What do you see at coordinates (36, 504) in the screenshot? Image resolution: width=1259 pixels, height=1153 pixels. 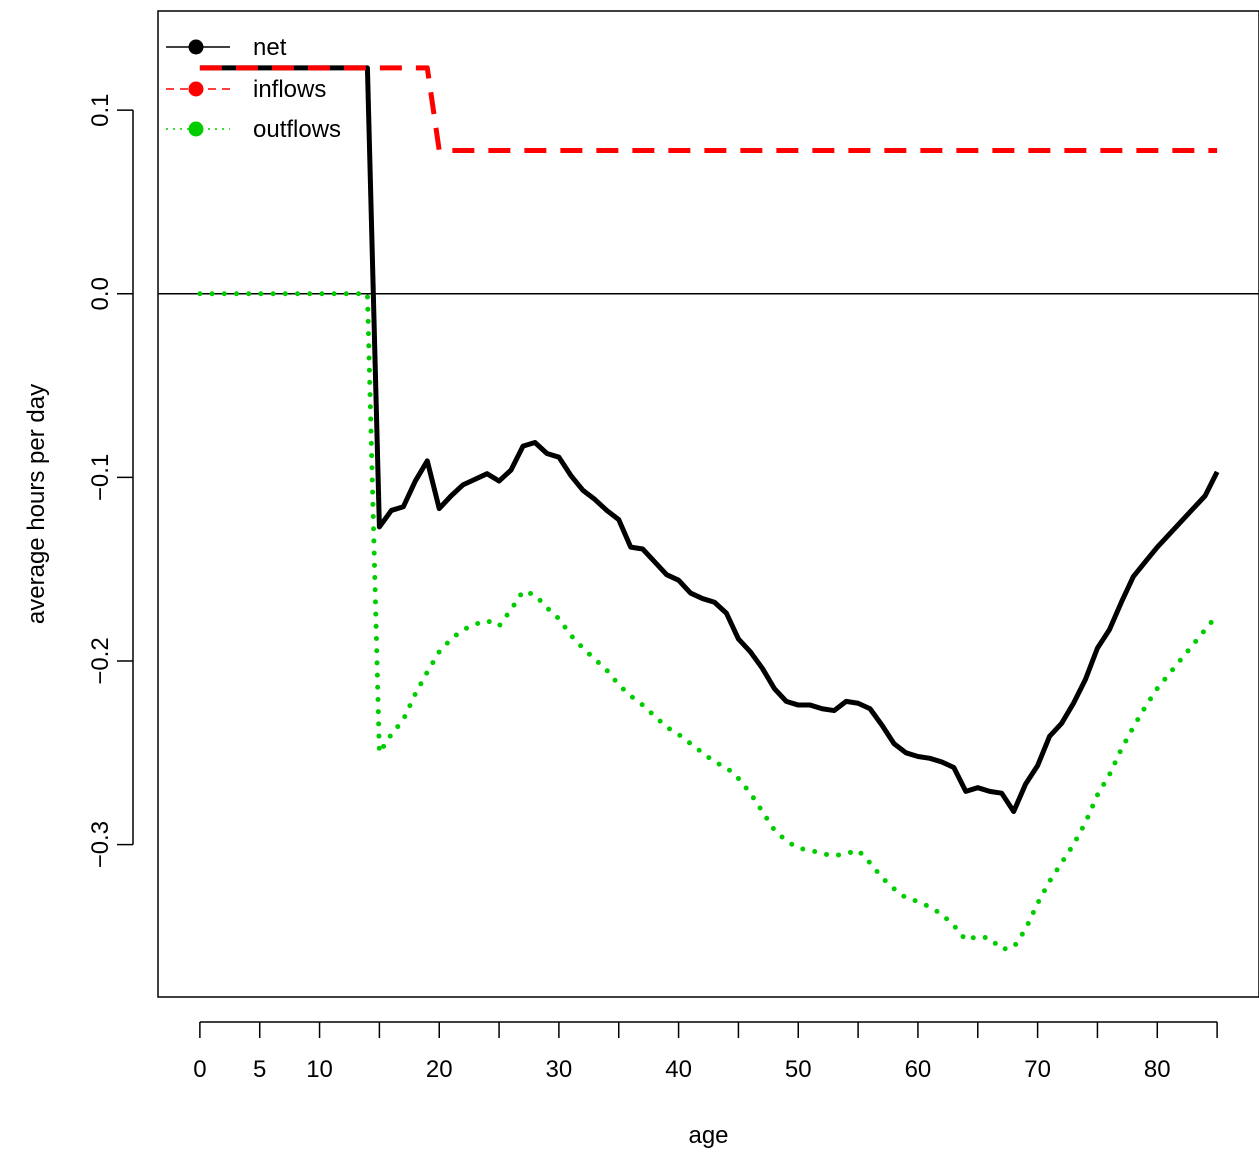 I see `y-axis-label: average hours per day` at bounding box center [36, 504].